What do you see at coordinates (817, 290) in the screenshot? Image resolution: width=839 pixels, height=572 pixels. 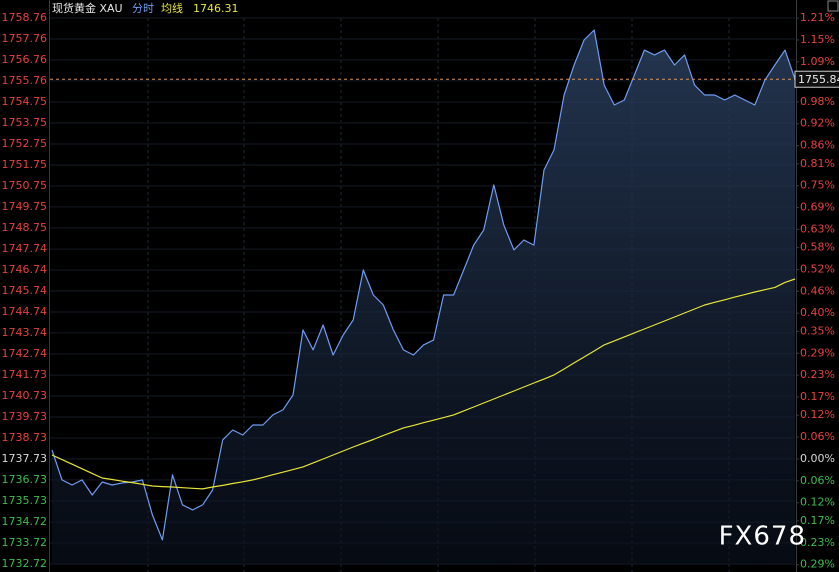 I see `y2-tick-label: 0.46%` at bounding box center [817, 290].